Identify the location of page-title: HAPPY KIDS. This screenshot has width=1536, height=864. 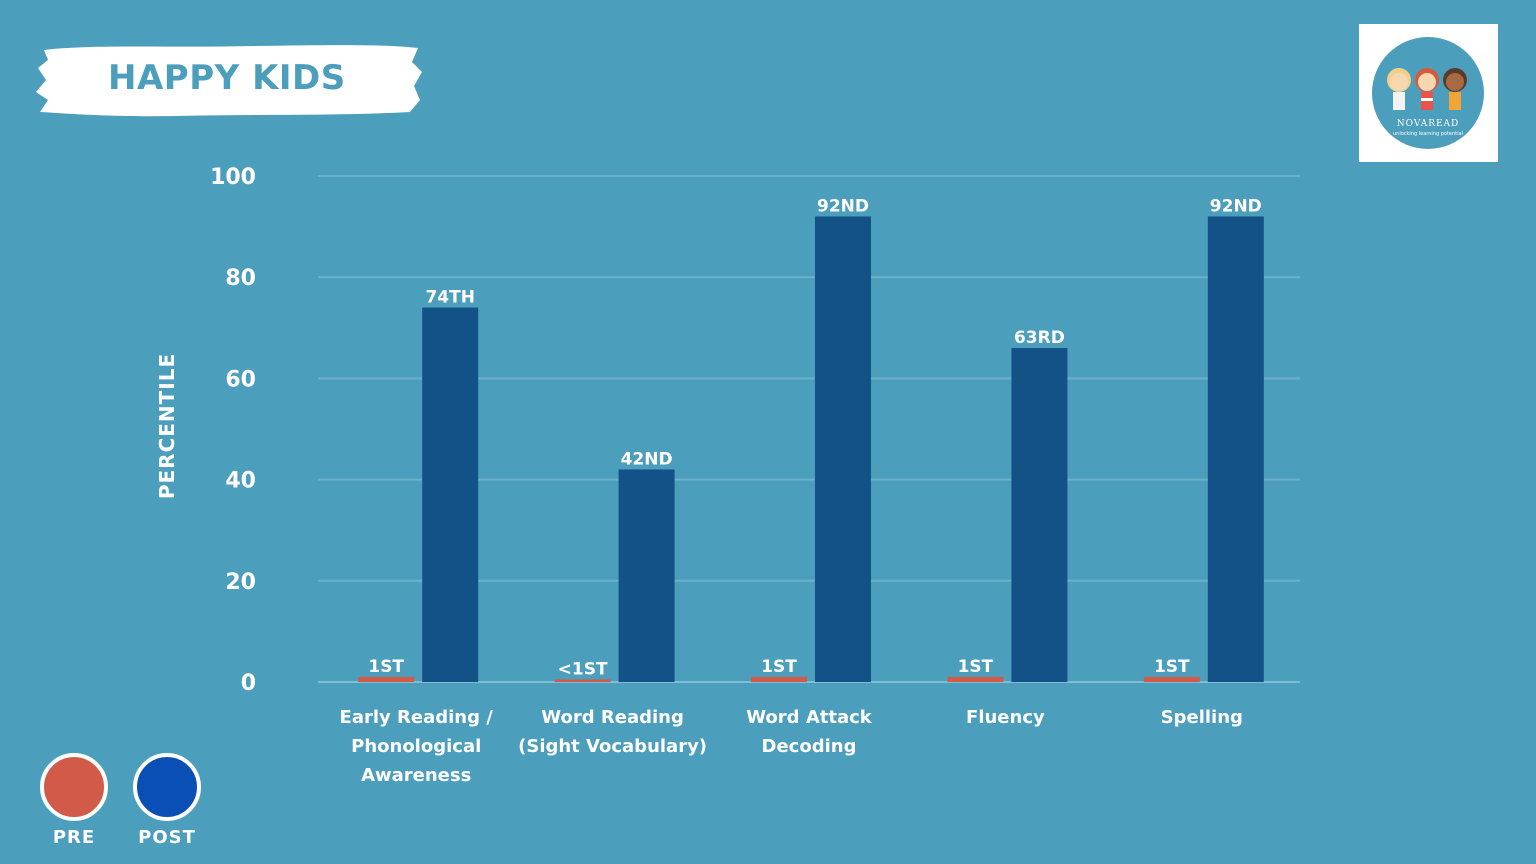
(227, 78).